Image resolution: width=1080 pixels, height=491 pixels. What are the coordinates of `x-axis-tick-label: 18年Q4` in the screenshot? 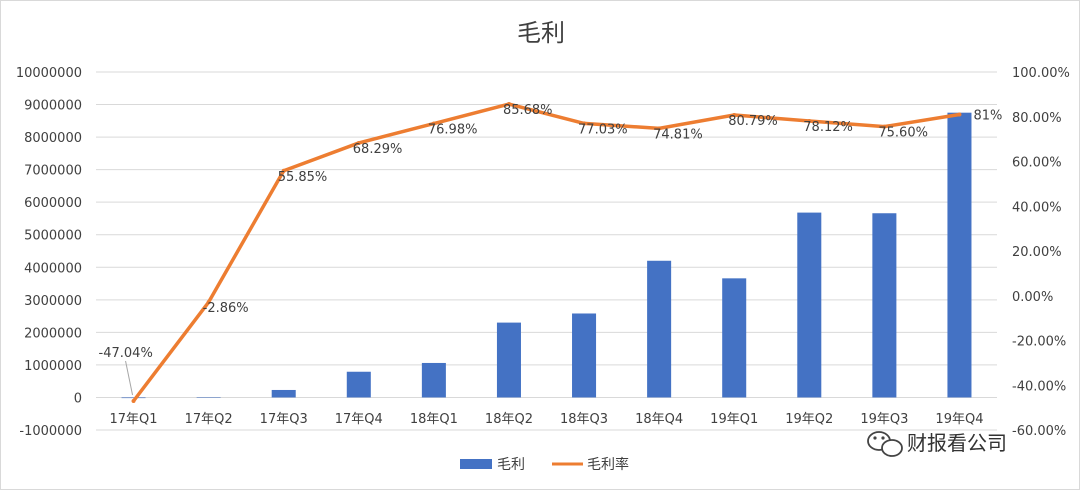 It's located at (659, 419).